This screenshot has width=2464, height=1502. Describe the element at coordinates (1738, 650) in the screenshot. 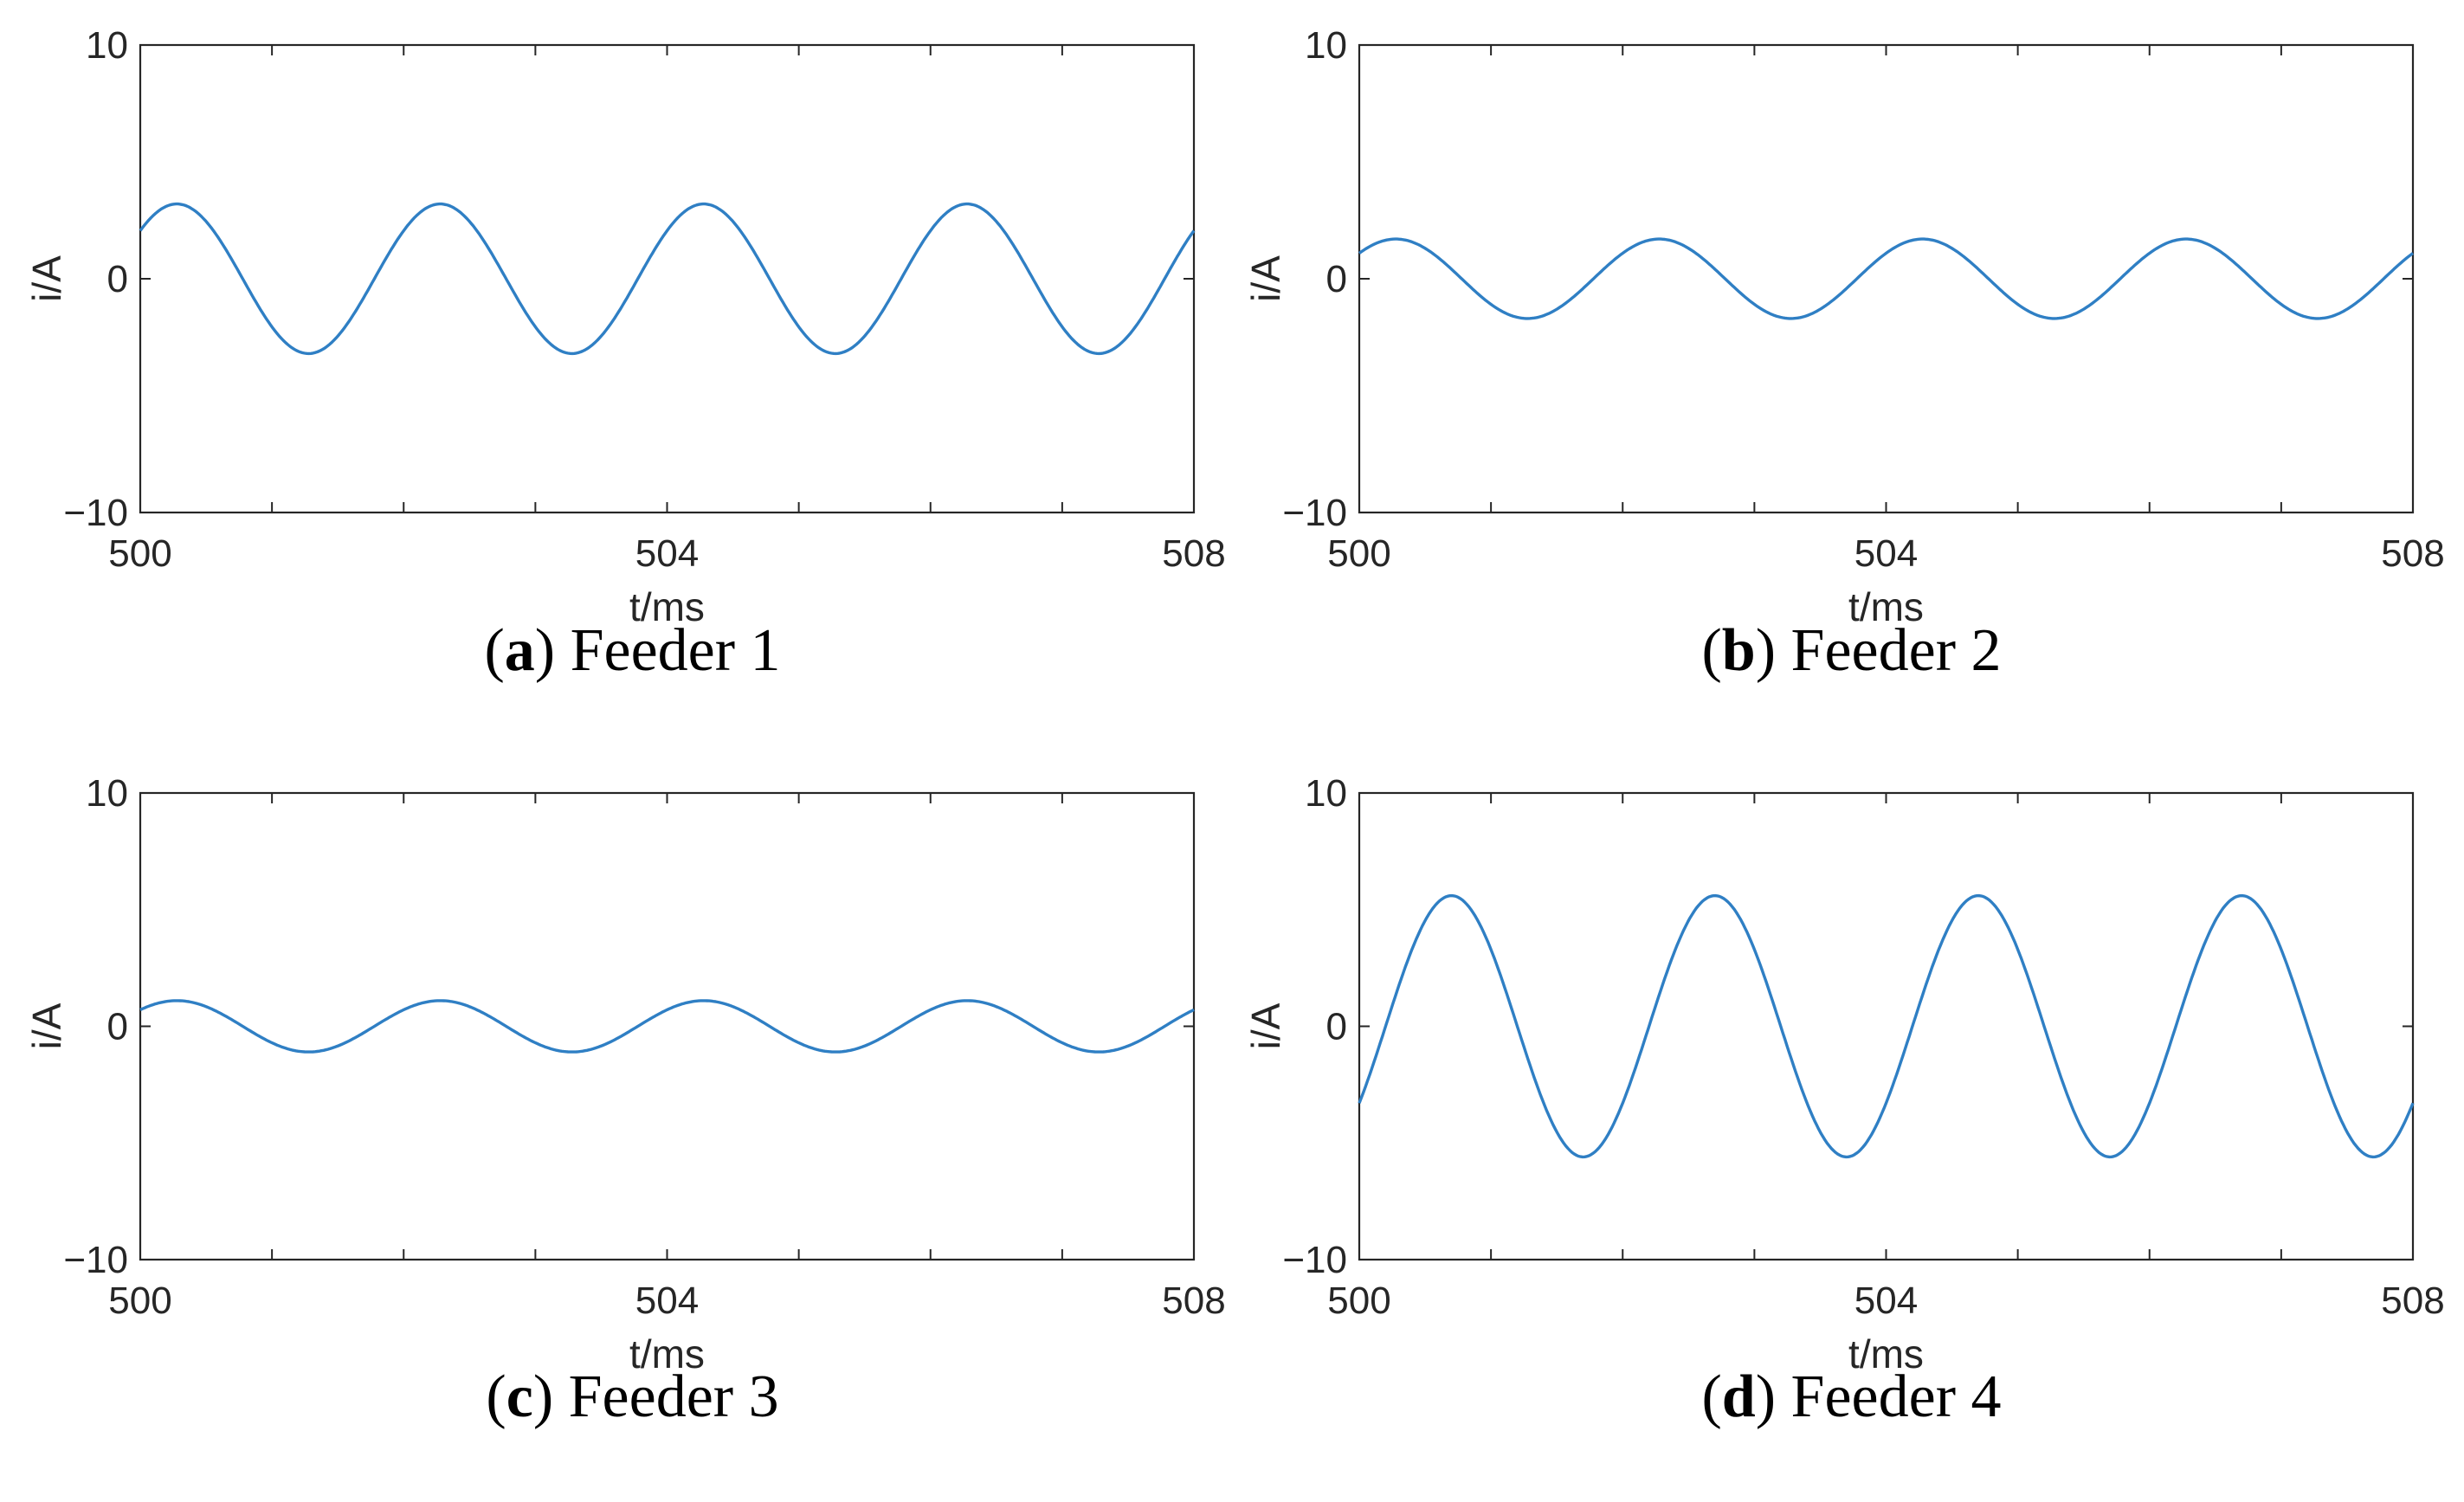

I see `caption-letter: b` at that location.